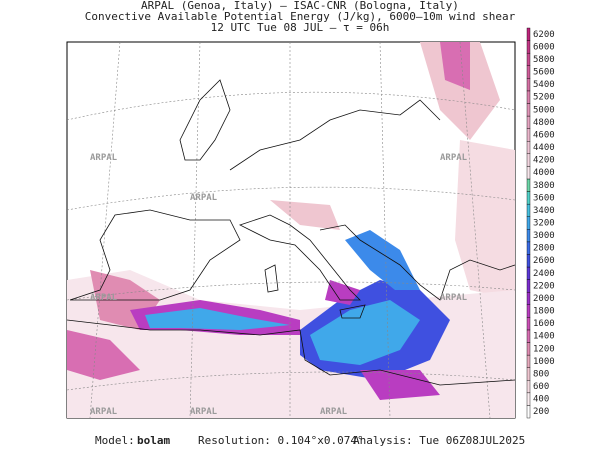  What do you see at coordinates (300, 27) in the screenshot?
I see `title-line: 12 UTC Tue 08 JUL – τ = 06h` at bounding box center [300, 27].